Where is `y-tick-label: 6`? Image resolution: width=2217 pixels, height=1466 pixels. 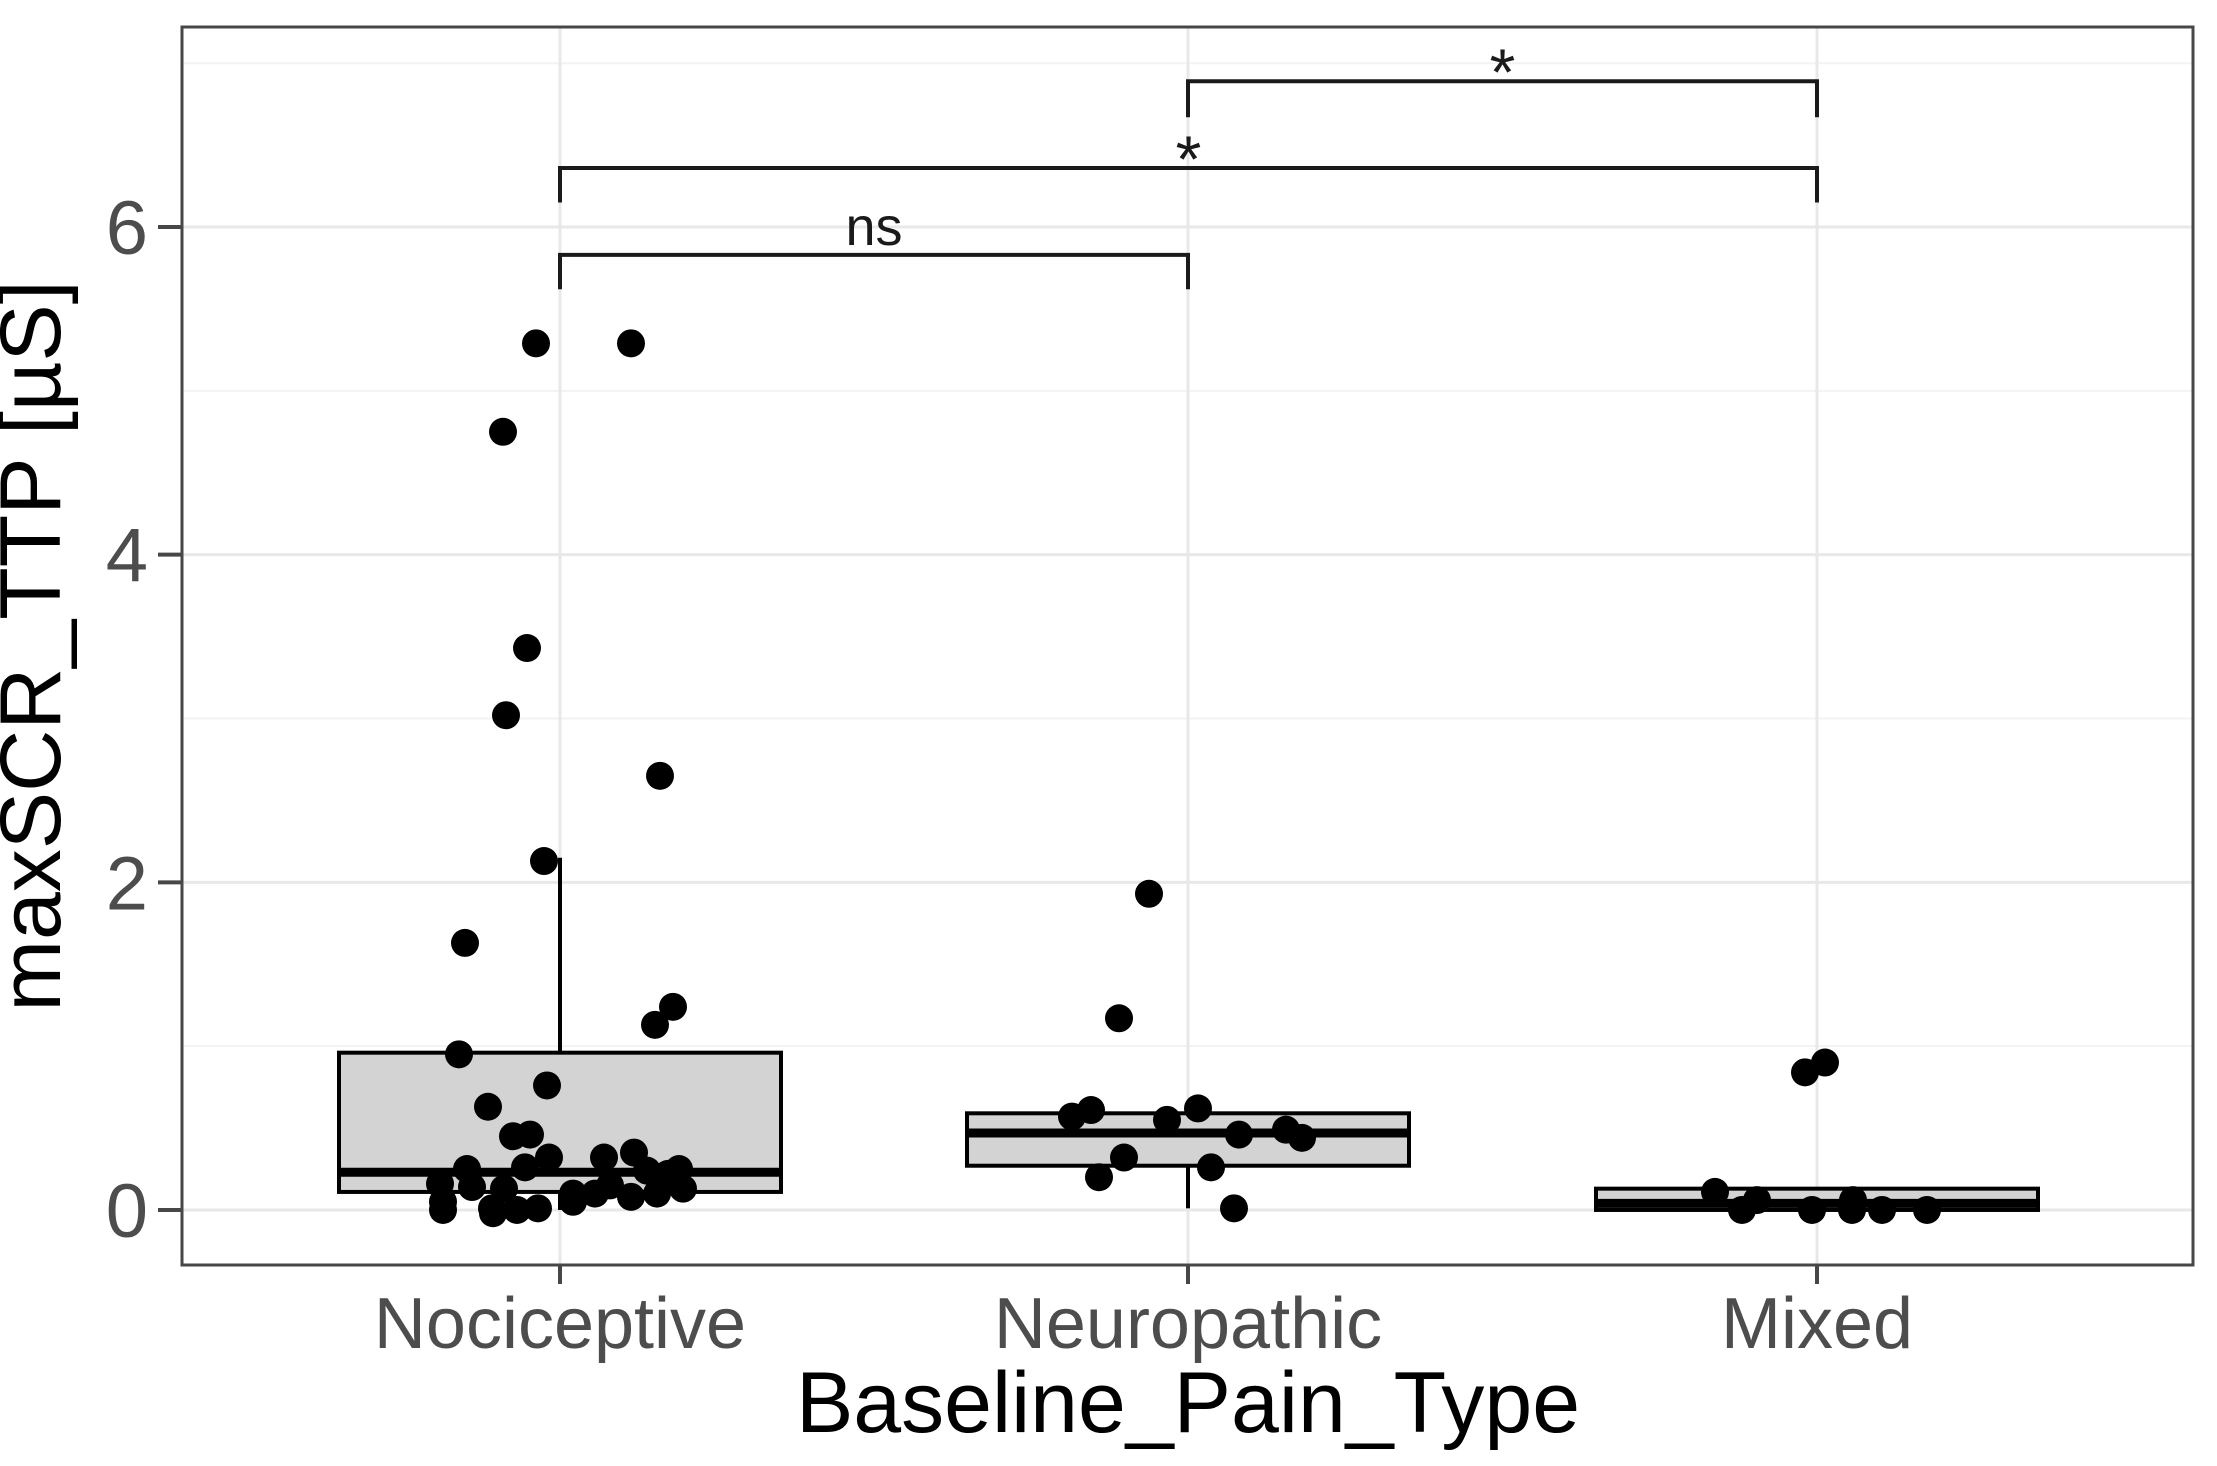 y-tick-label: 6 is located at coordinates (127, 228).